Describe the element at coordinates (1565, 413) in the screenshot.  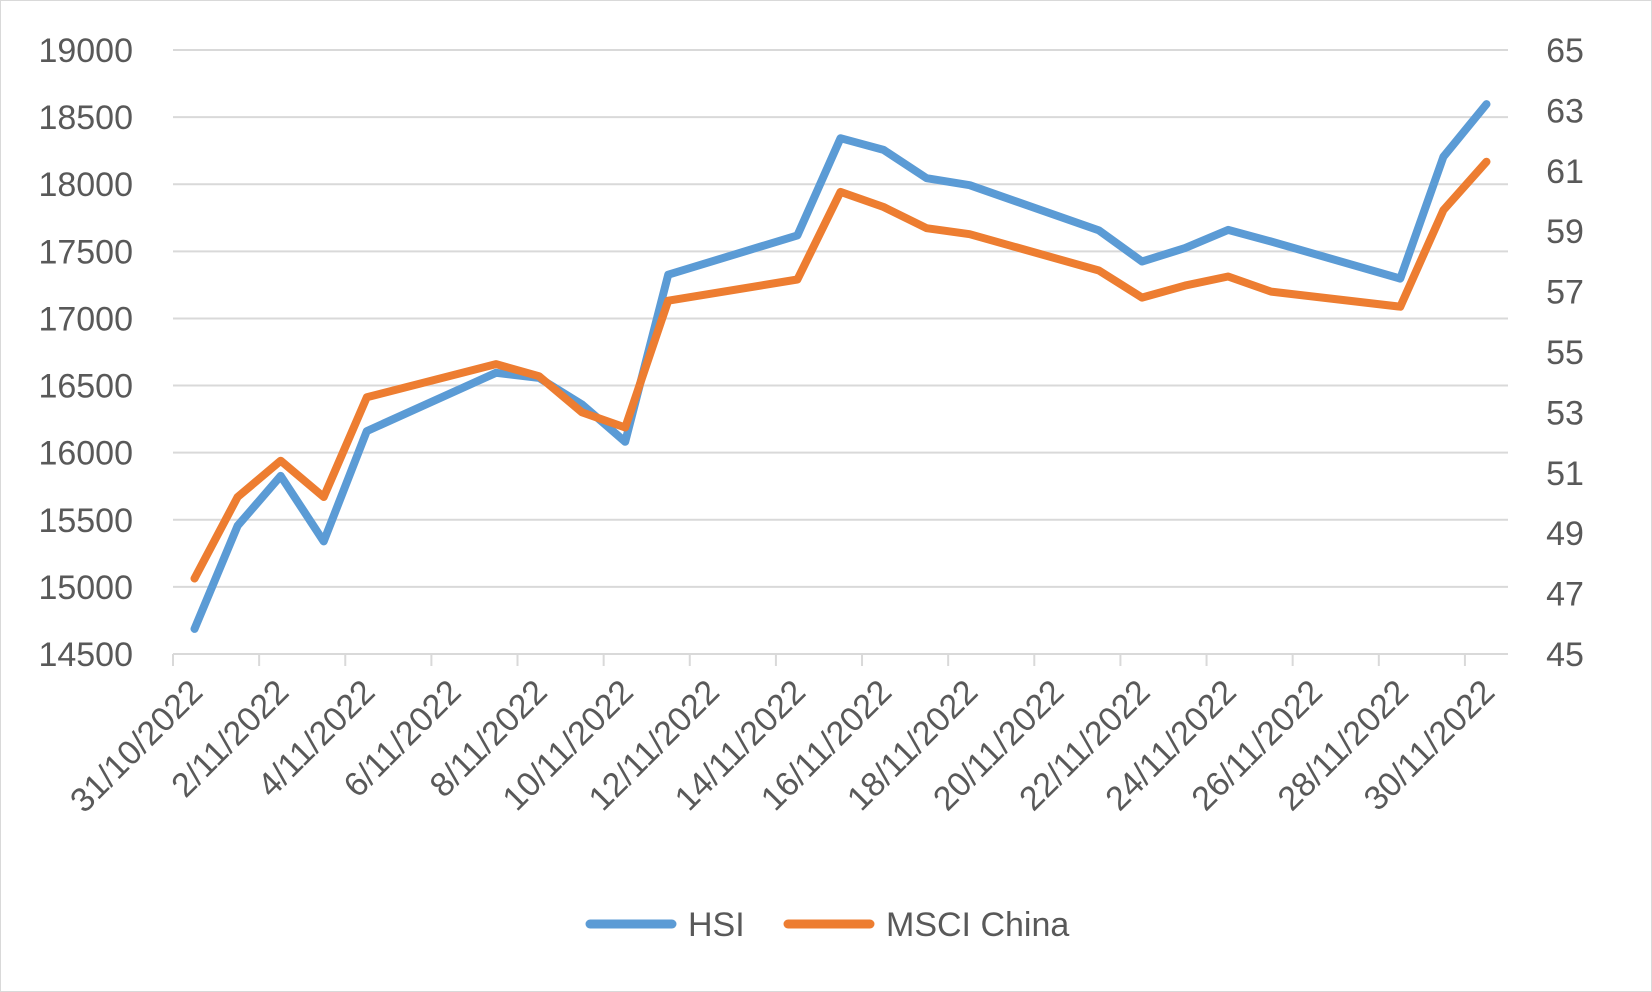
I see `right-axis-tick-label: 53` at that location.